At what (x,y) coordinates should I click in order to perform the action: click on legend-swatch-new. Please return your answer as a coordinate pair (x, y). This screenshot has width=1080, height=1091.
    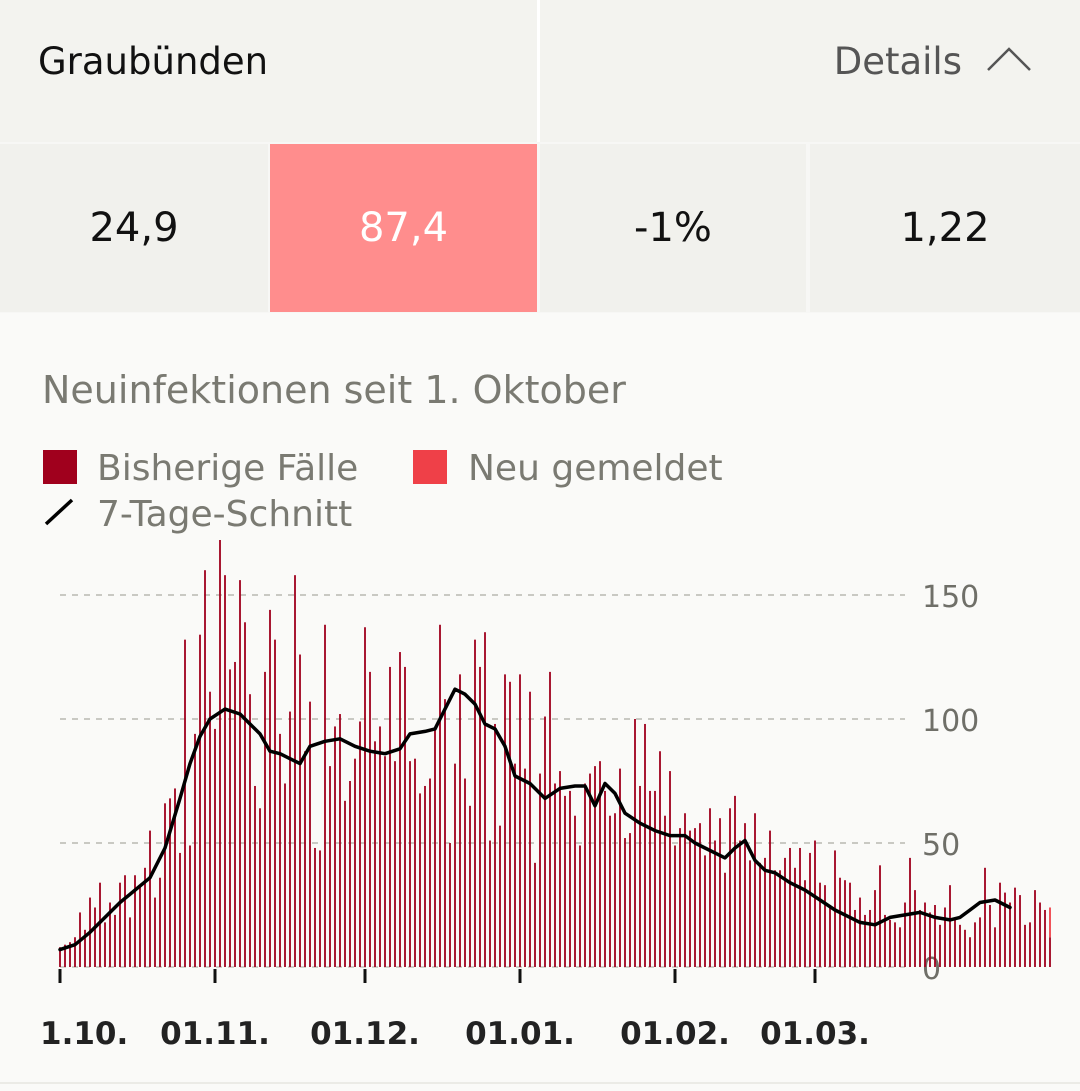
    Looking at the image, I should click on (430, 467).